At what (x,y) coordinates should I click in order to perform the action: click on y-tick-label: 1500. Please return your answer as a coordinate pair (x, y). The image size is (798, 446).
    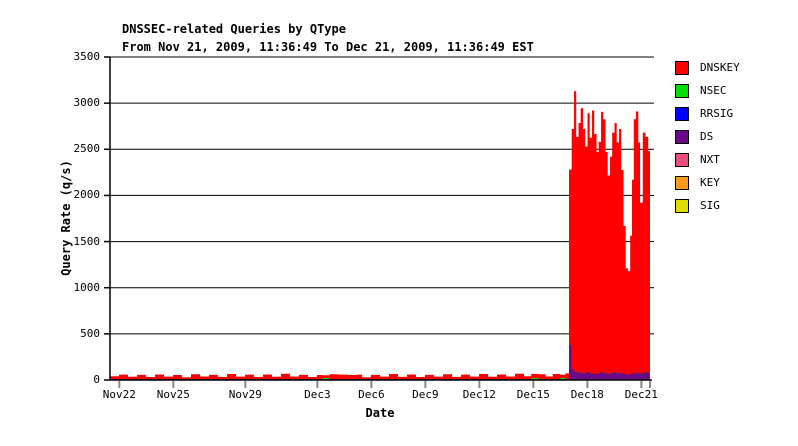
    Looking at the image, I should click on (87, 241).